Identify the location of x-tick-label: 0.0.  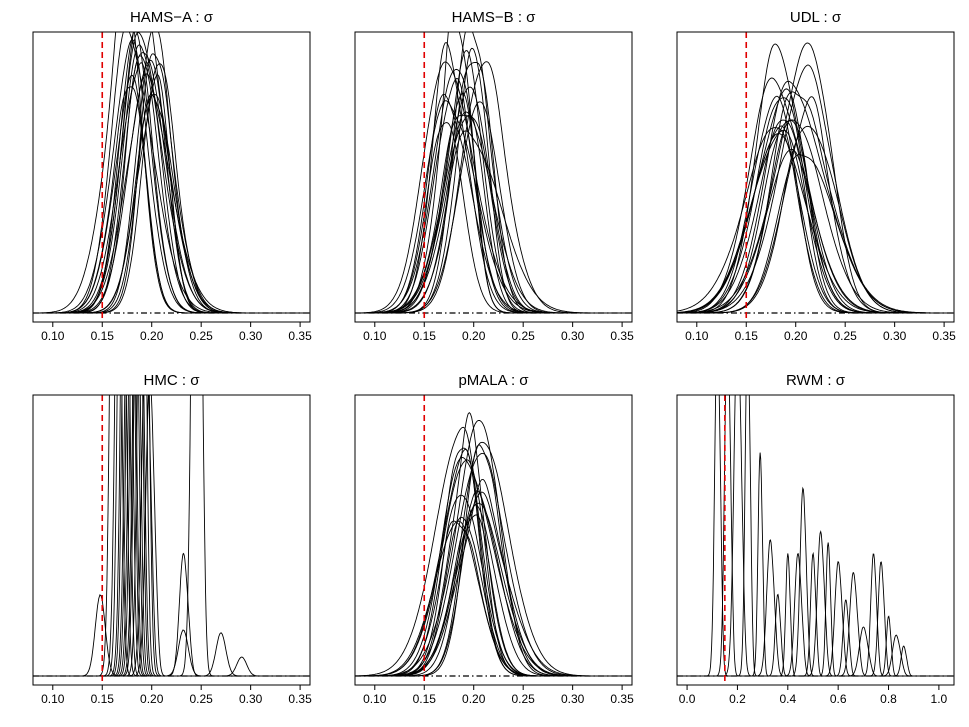
(687, 699).